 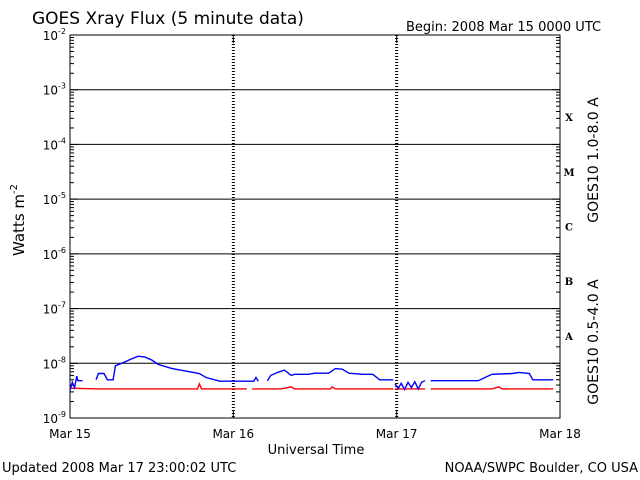 I want to click on y-tick-label: 10⁻⁶, so click(x=54, y=254).